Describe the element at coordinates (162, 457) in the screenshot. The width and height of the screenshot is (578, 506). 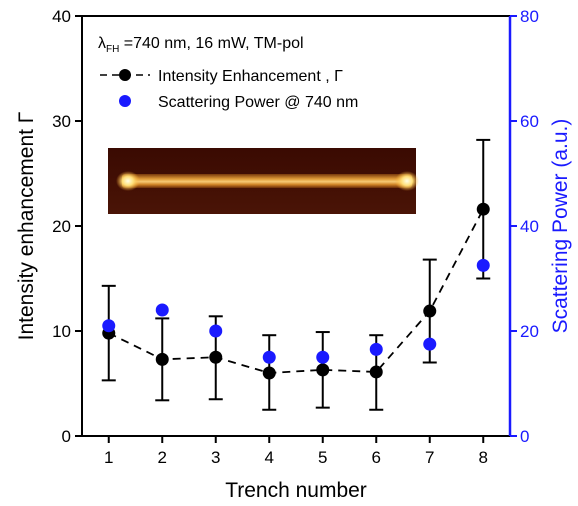
I see `x-tick-label: 2` at that location.